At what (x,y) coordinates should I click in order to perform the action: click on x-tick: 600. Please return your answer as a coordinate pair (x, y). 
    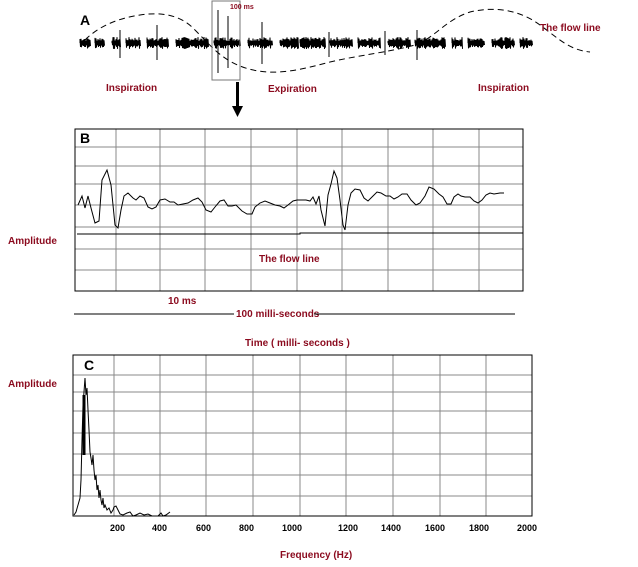
    Looking at the image, I should click on (203, 528).